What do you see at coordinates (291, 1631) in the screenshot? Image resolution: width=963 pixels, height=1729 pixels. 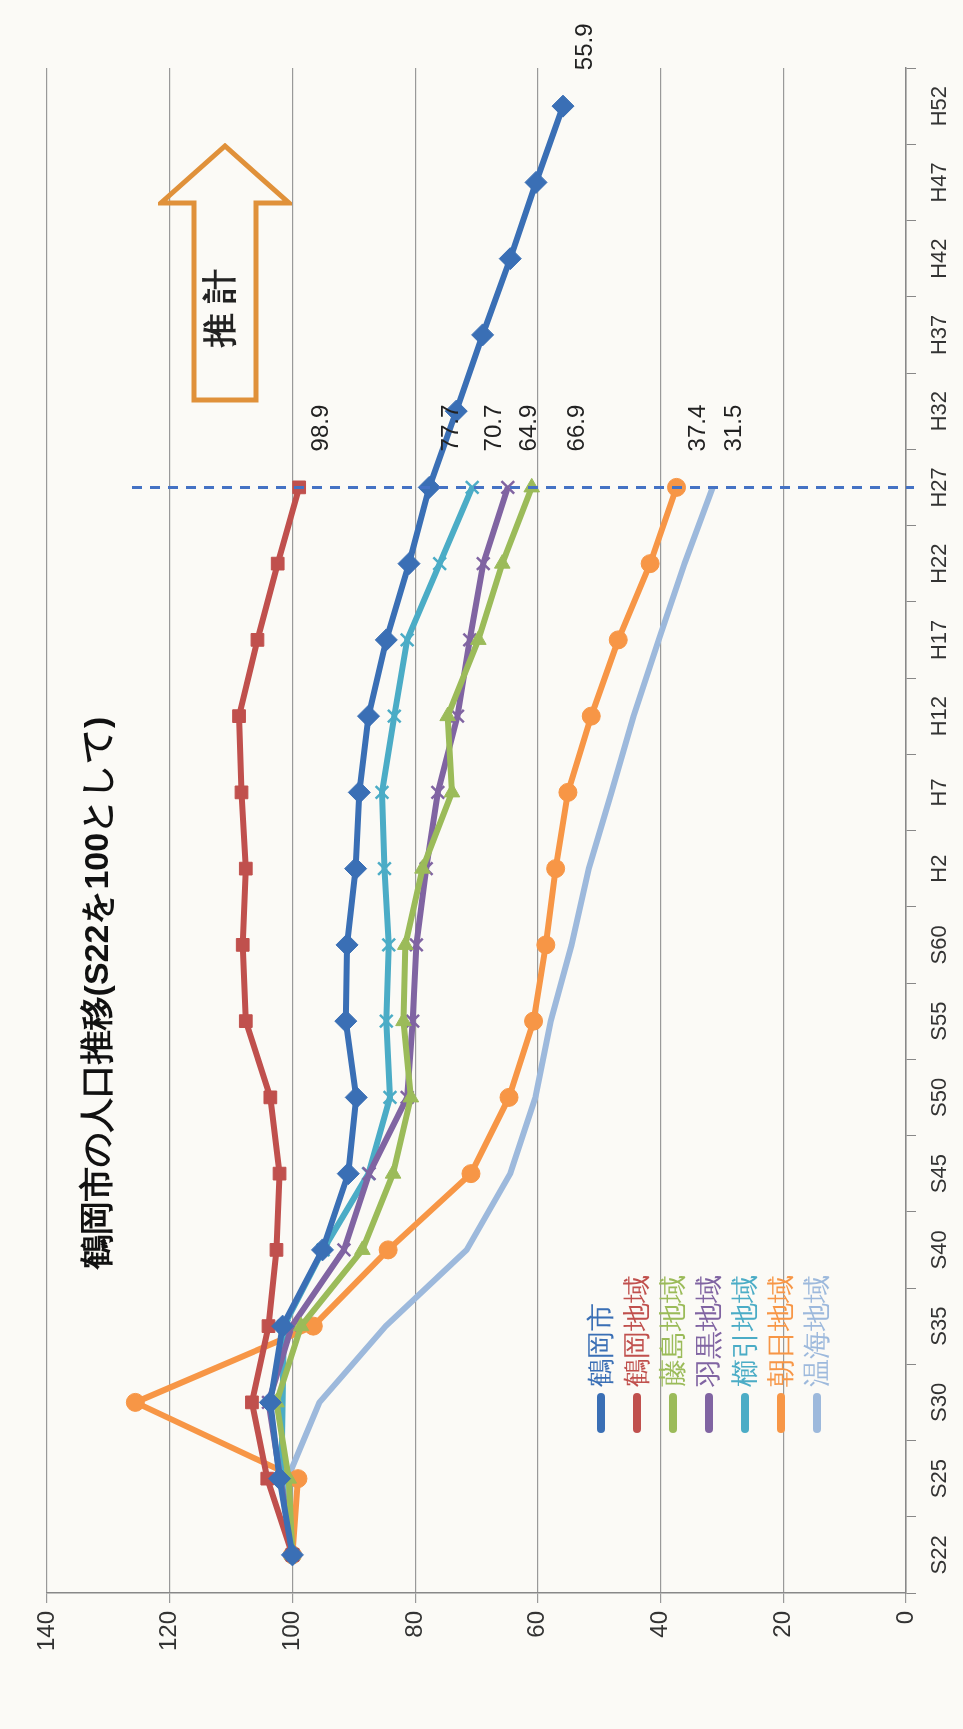 I see `x-tick-label: 100` at bounding box center [291, 1631].